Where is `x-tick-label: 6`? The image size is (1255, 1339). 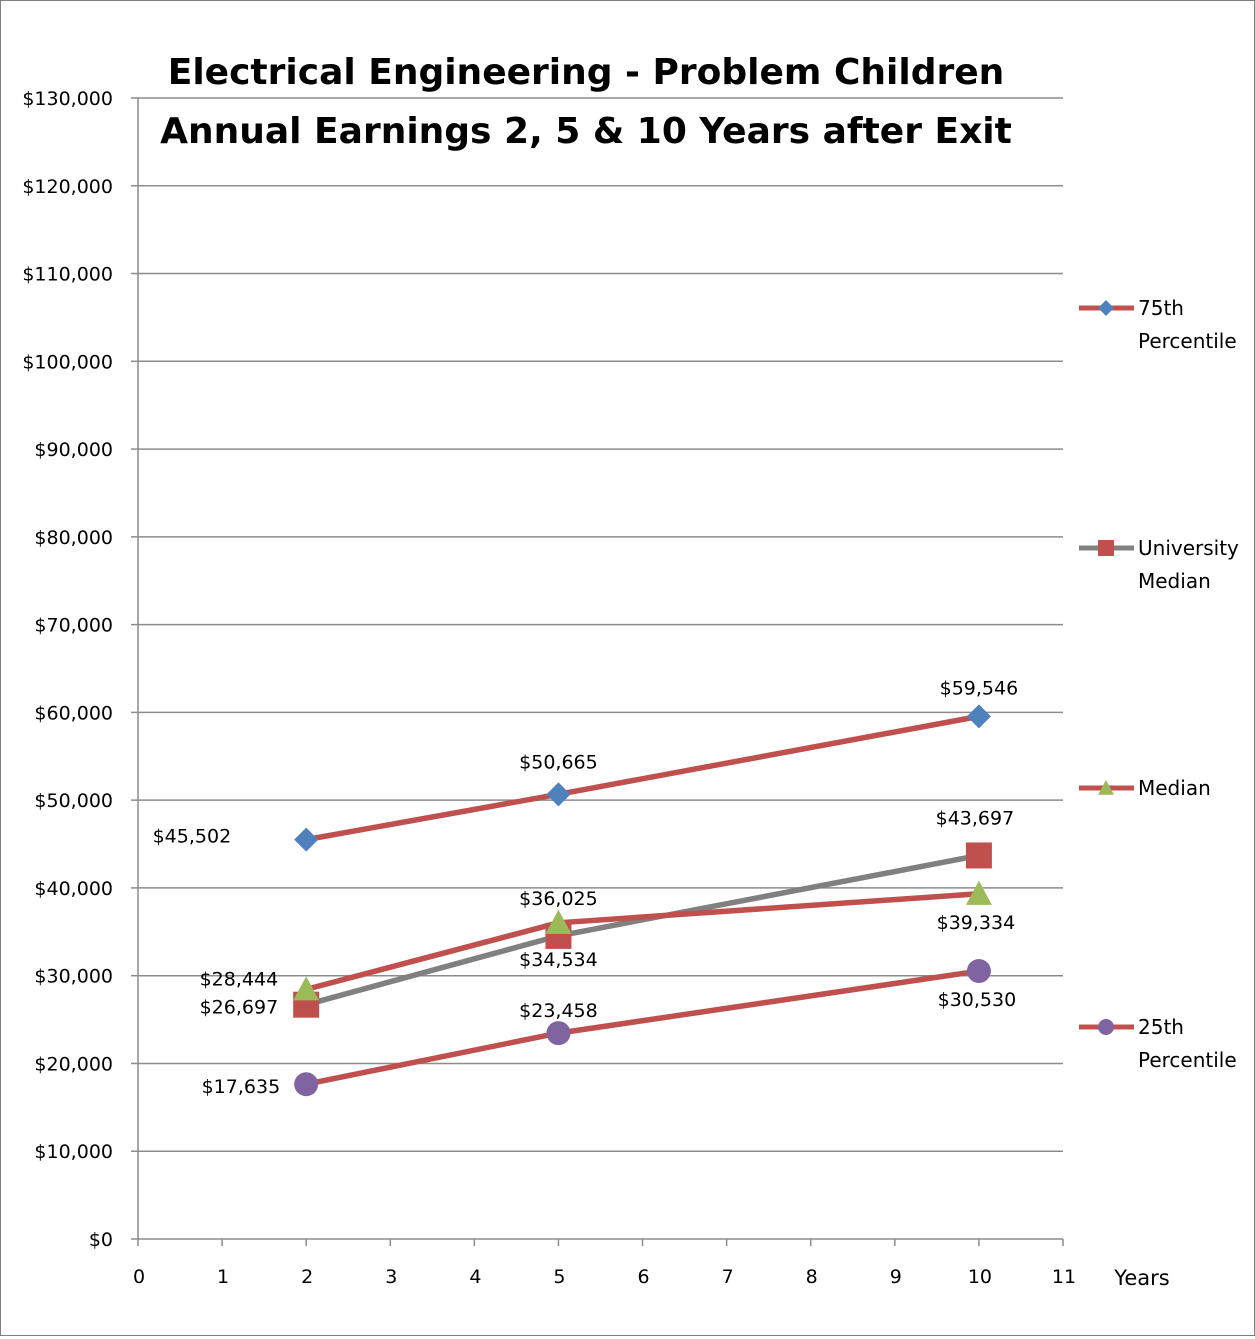 x-tick-label: 6 is located at coordinates (643, 1277).